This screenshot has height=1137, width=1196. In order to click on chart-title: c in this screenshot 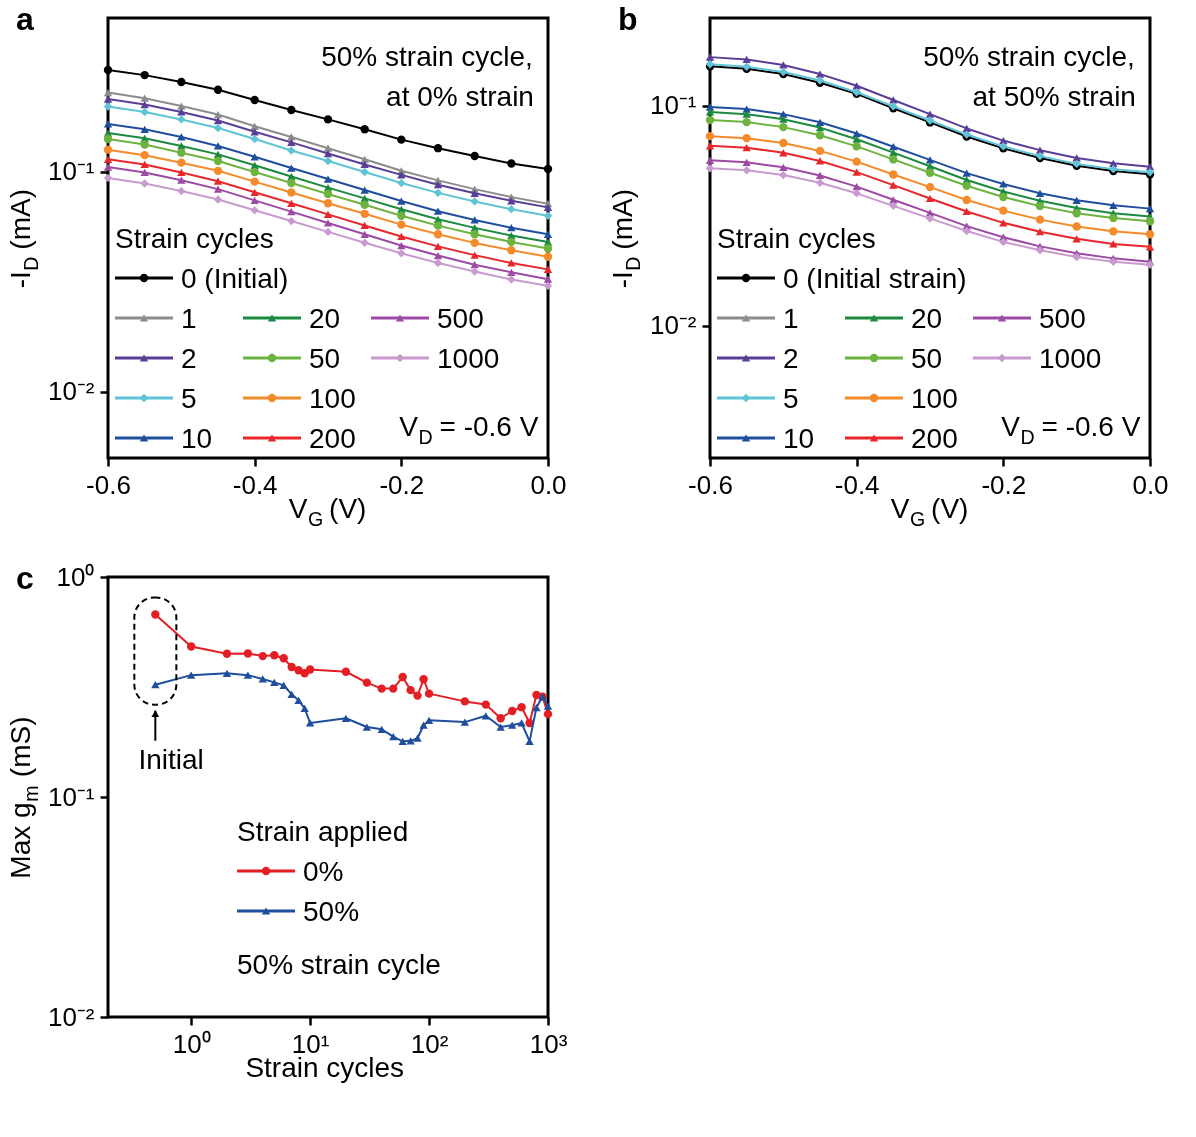, I will do `click(25, 578)`.